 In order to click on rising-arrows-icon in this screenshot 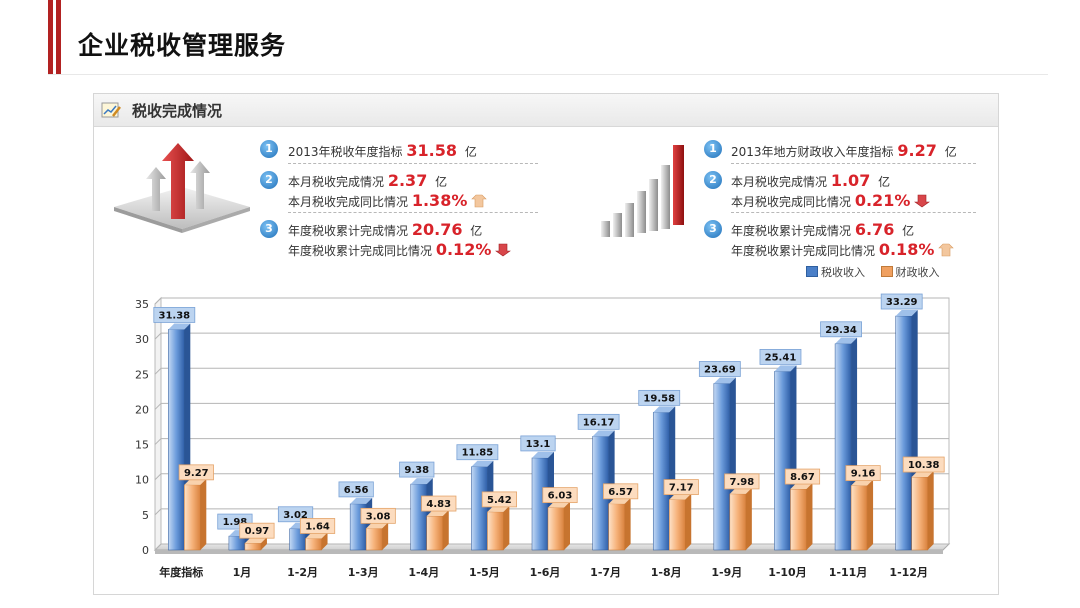, I will do `click(182, 188)`.